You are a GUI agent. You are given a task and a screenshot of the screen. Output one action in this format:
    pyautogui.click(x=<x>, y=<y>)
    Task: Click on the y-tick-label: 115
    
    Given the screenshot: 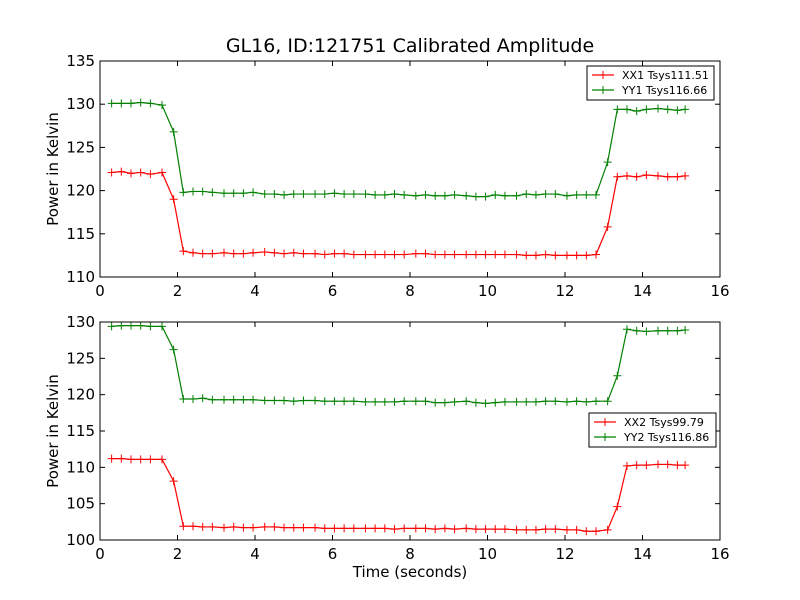 What is the action you would take?
    pyautogui.click(x=80, y=234)
    